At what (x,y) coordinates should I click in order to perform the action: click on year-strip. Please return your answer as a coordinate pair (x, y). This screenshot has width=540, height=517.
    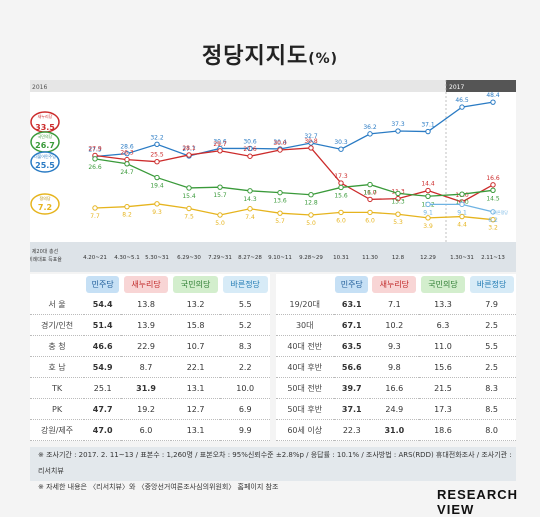
    Looking at the image, I should click on (273, 86).